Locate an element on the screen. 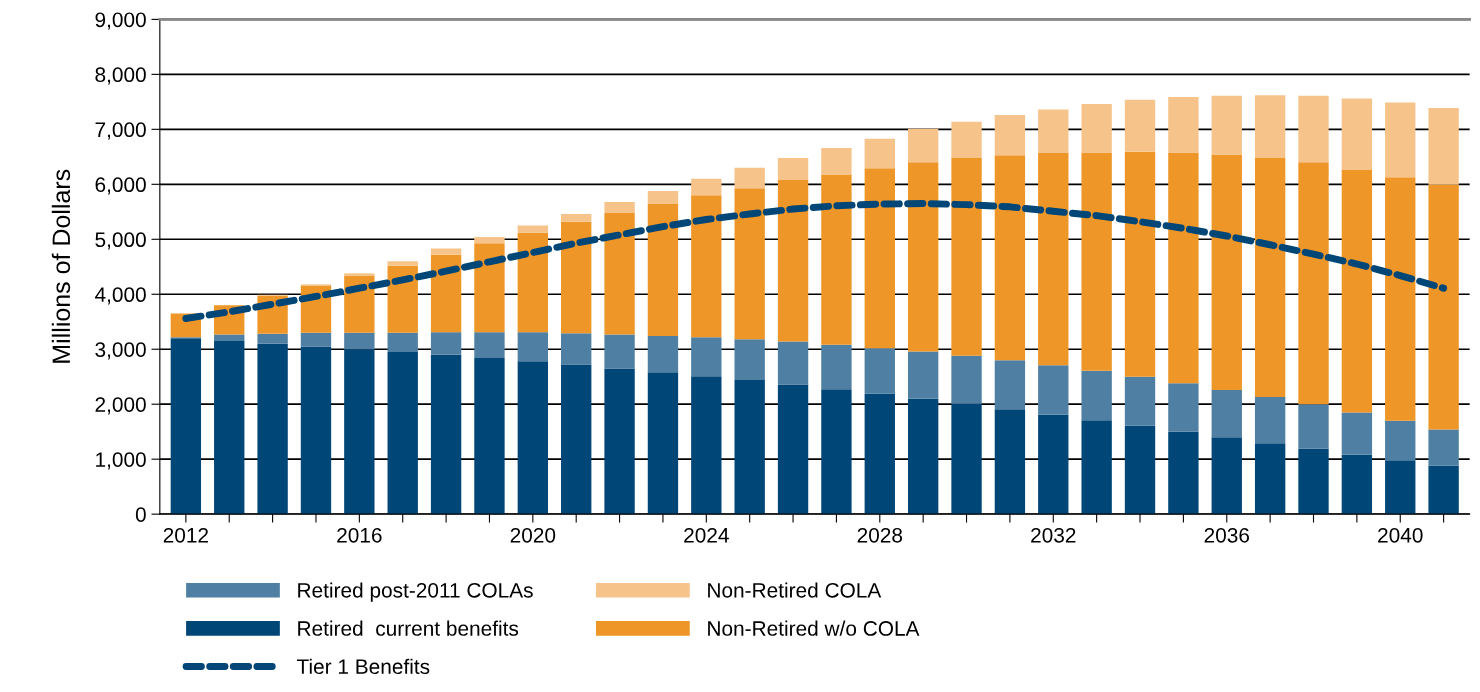  y-tick-label: 7,000 is located at coordinates (120, 131).